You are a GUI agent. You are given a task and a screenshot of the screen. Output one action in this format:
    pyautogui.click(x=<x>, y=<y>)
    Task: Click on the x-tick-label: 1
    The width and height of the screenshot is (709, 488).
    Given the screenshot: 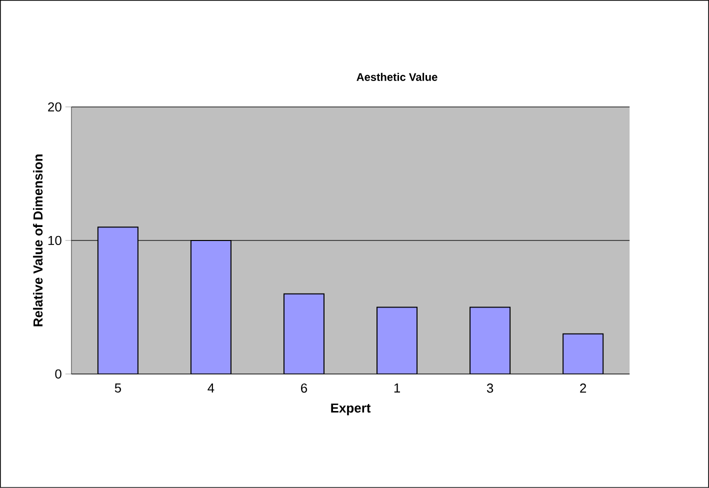 What is the action you would take?
    pyautogui.click(x=397, y=388)
    